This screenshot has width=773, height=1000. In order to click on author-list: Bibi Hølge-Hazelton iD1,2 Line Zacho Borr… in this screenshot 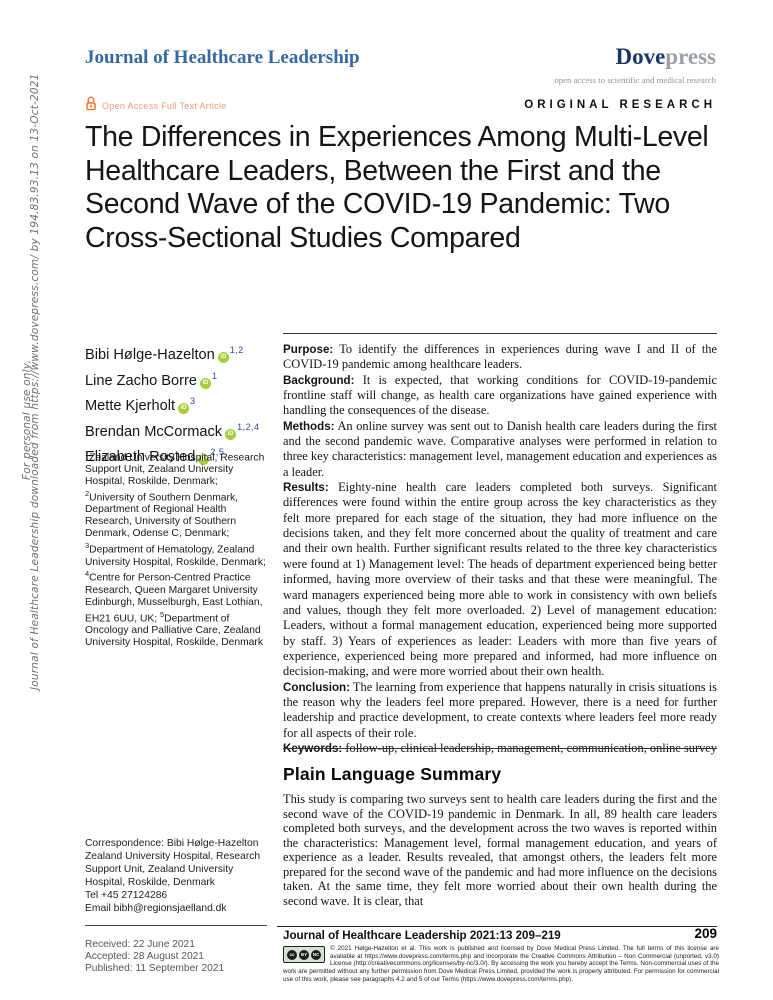, I will do `click(182, 404)`.